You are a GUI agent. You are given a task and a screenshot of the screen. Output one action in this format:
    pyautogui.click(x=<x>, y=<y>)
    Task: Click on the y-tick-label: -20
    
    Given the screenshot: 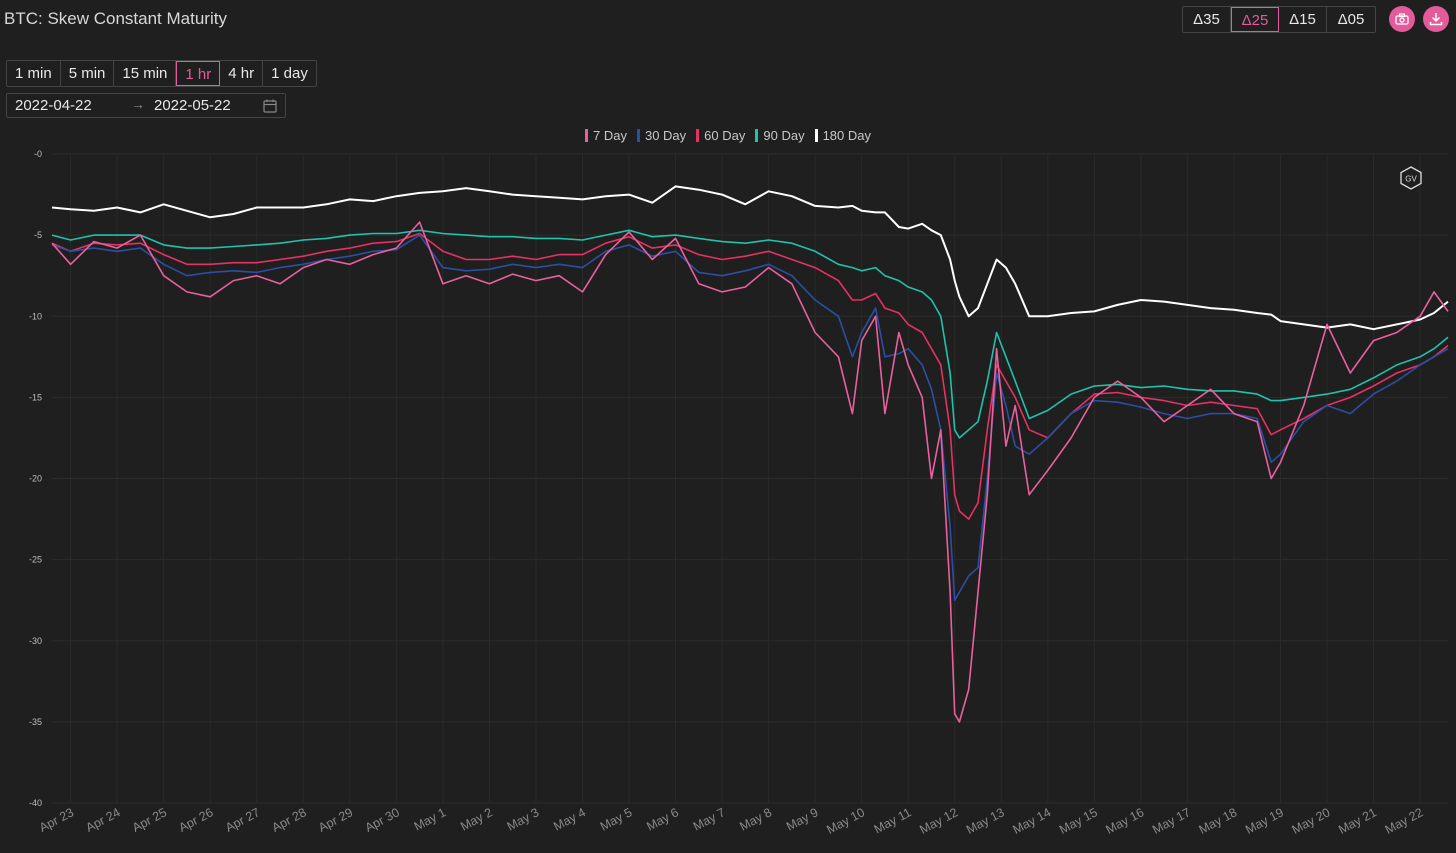 What is the action you would take?
    pyautogui.click(x=35, y=479)
    